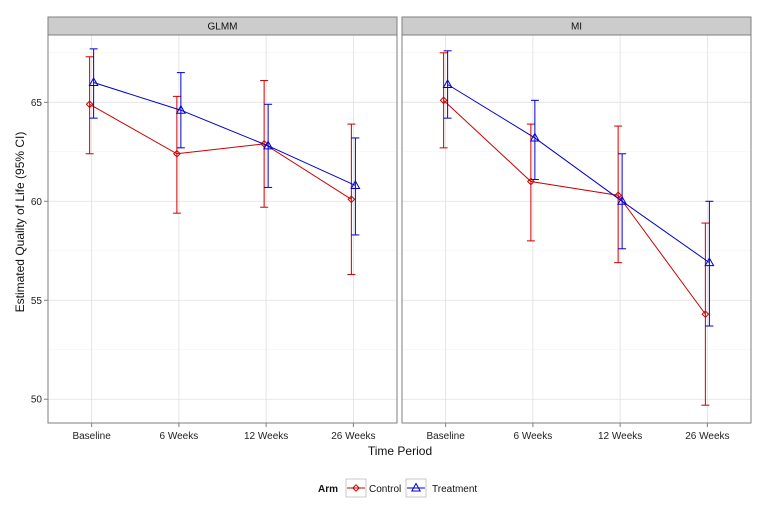 The height and width of the screenshot is (524, 773). What do you see at coordinates (454, 489) in the screenshot?
I see `legend-label-treatment: Treatment` at bounding box center [454, 489].